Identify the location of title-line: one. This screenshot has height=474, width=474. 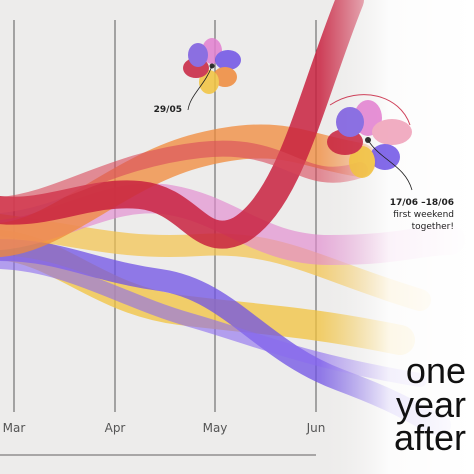
(436, 370).